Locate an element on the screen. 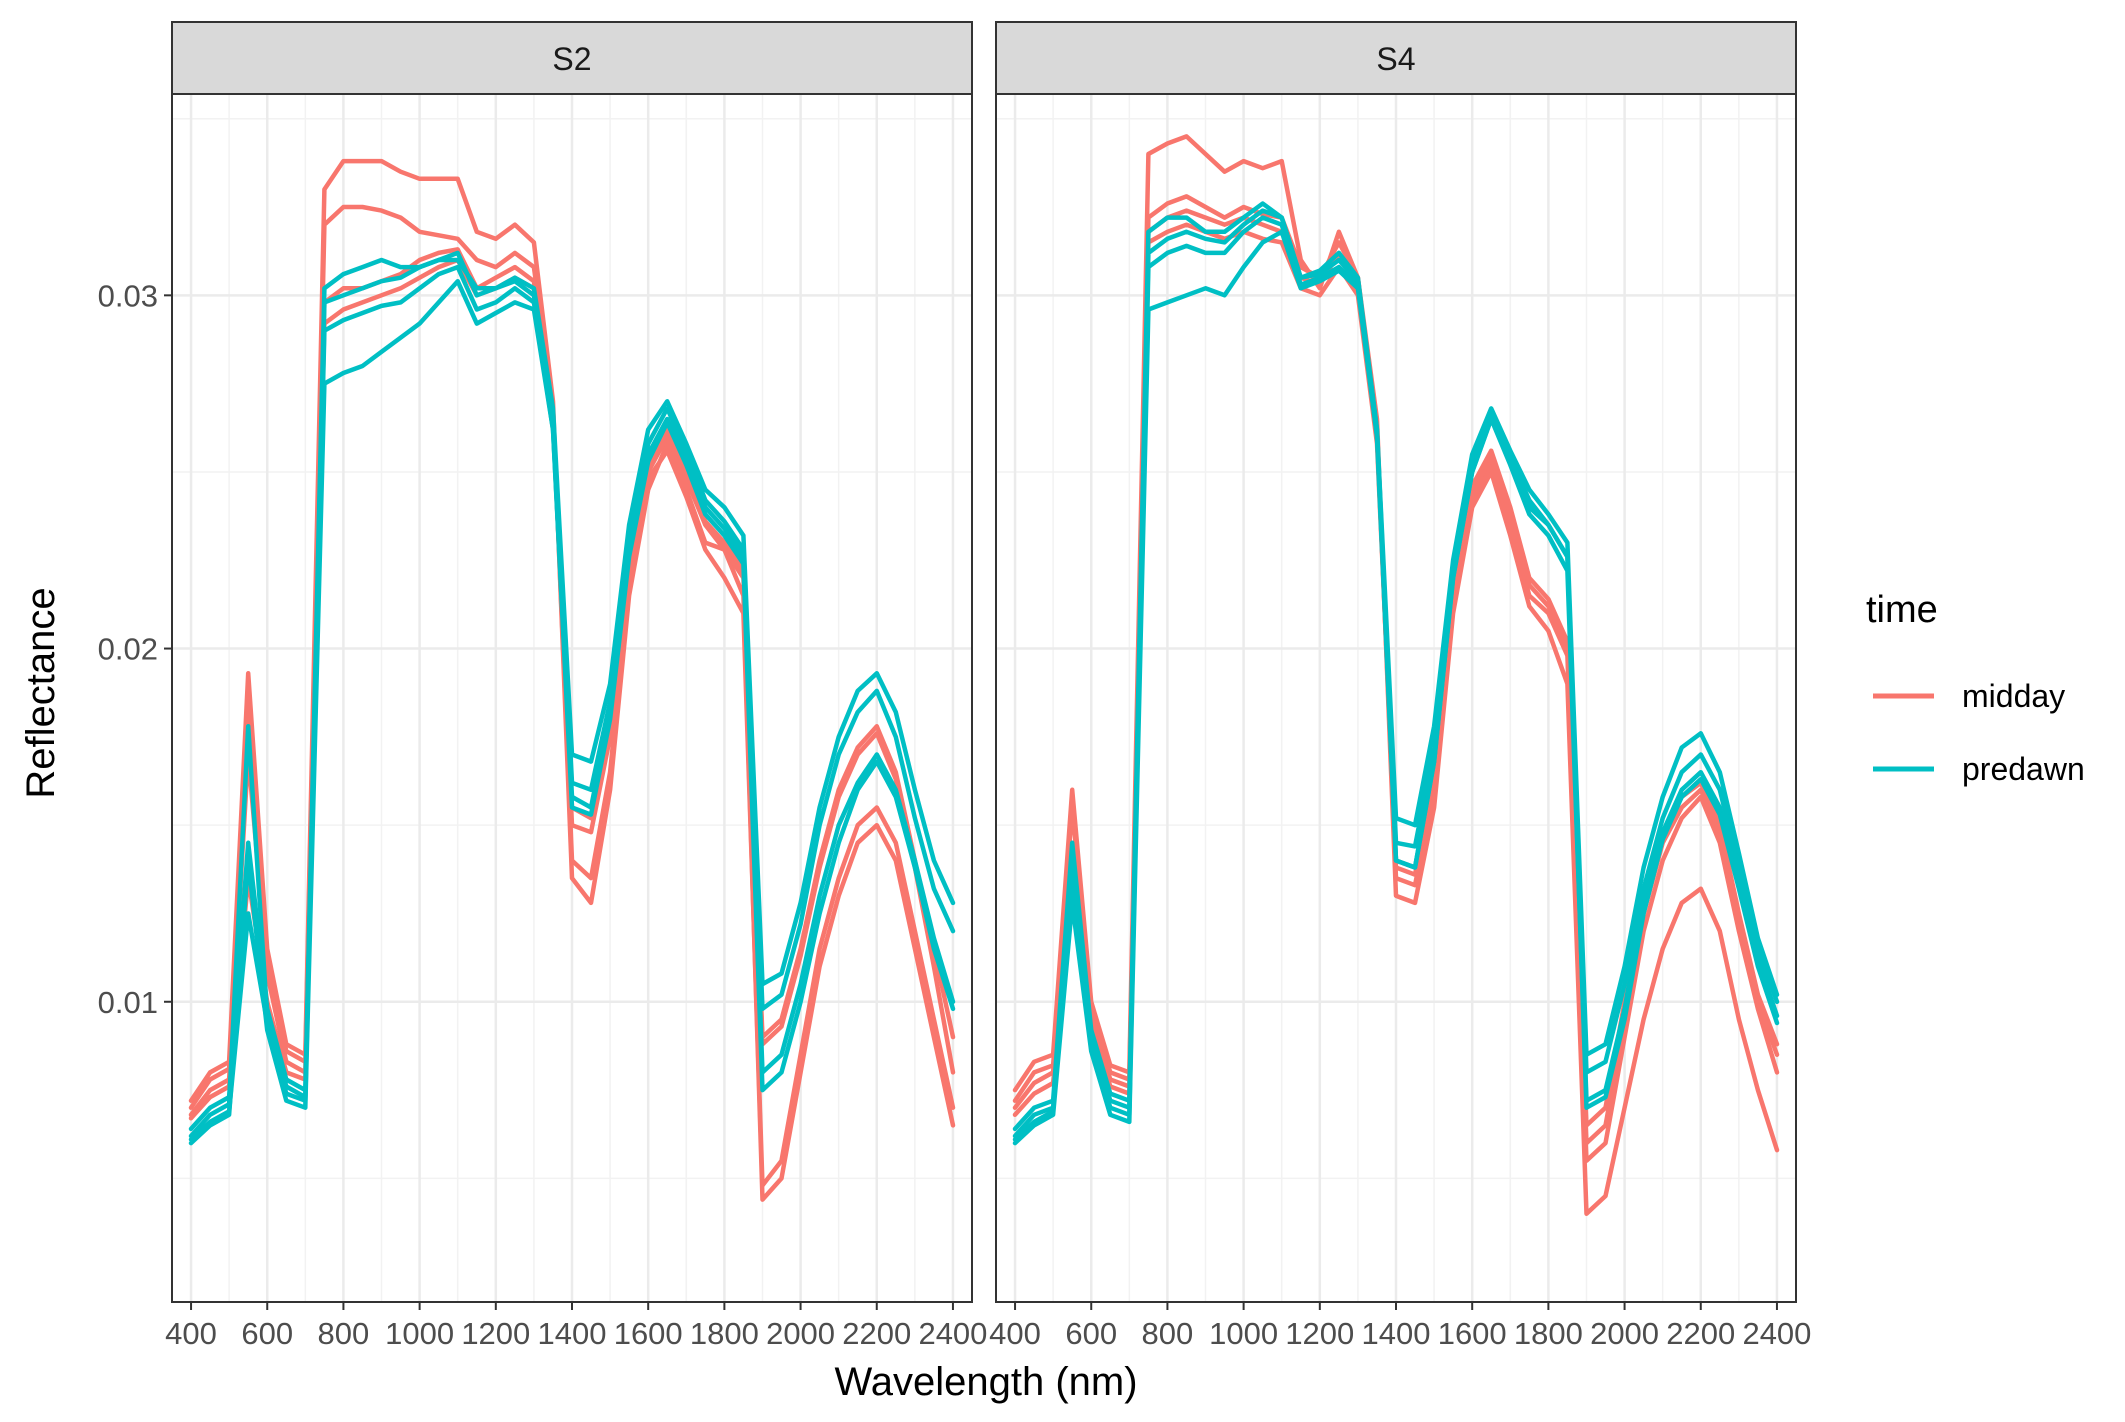 This screenshot has width=2125, height=1422. facet-strip-label: S4 is located at coordinates (1395, 59).